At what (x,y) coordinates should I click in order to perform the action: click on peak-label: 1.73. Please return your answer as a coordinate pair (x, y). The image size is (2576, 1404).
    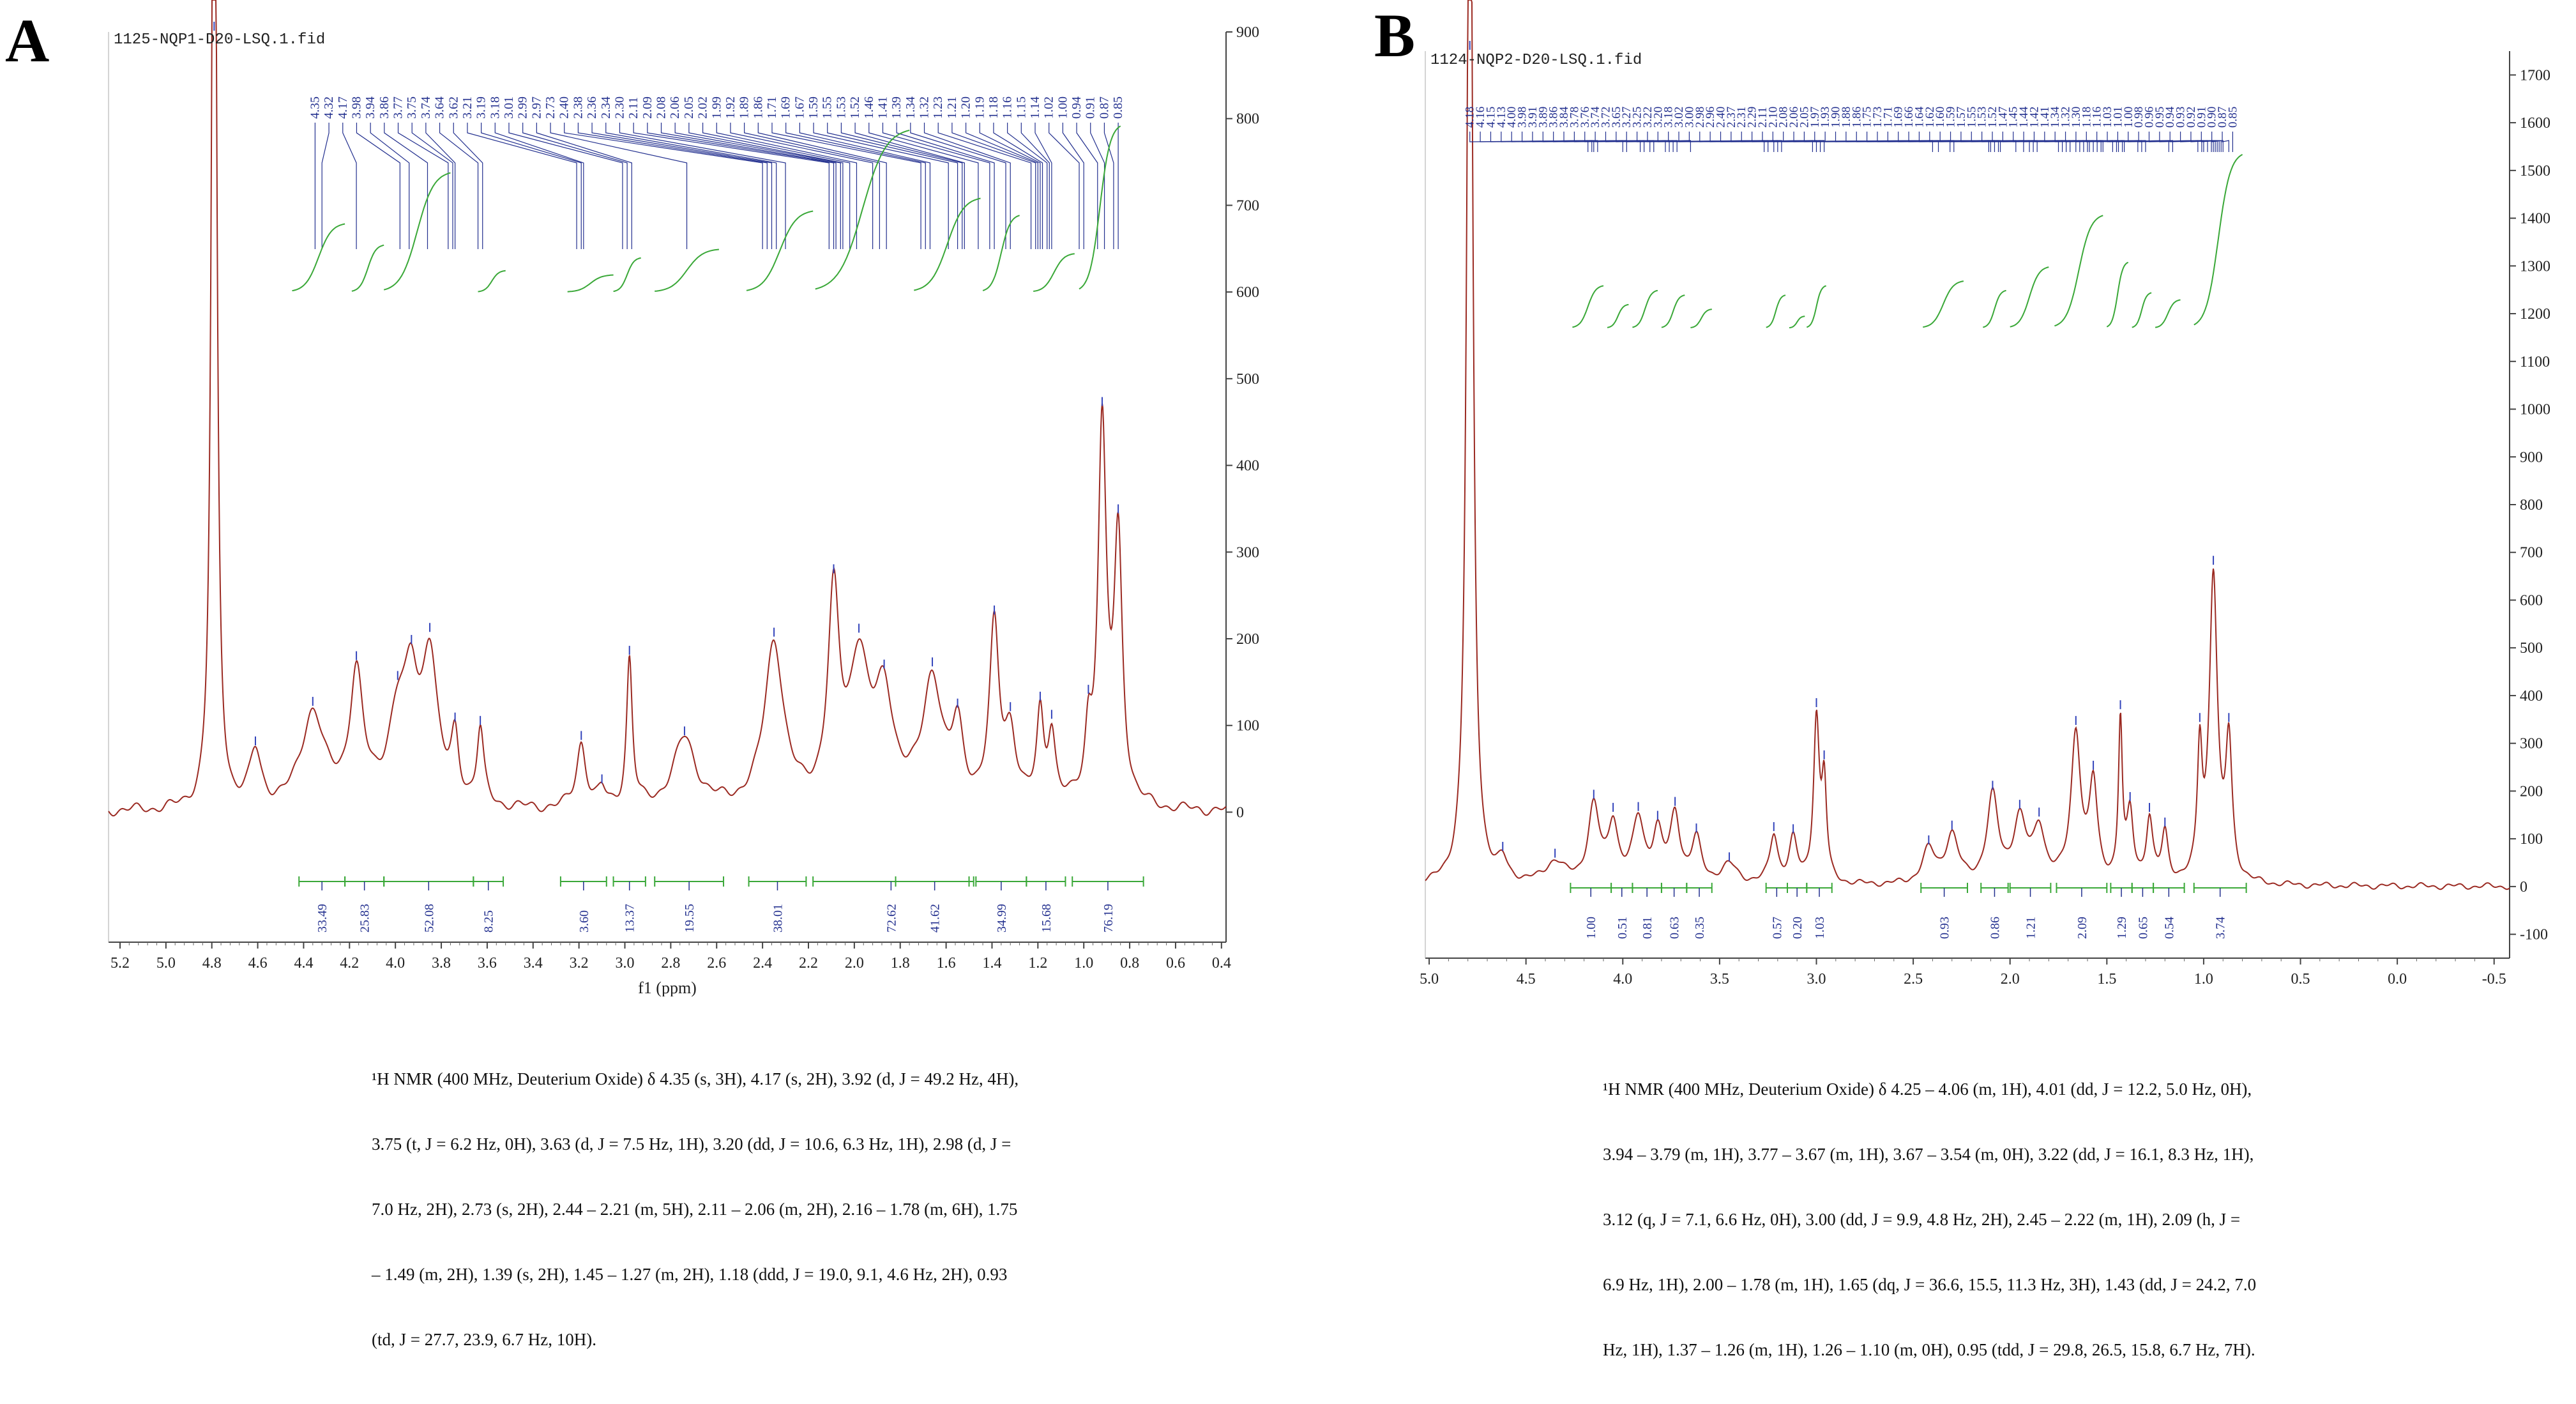
    Looking at the image, I should click on (1877, 117).